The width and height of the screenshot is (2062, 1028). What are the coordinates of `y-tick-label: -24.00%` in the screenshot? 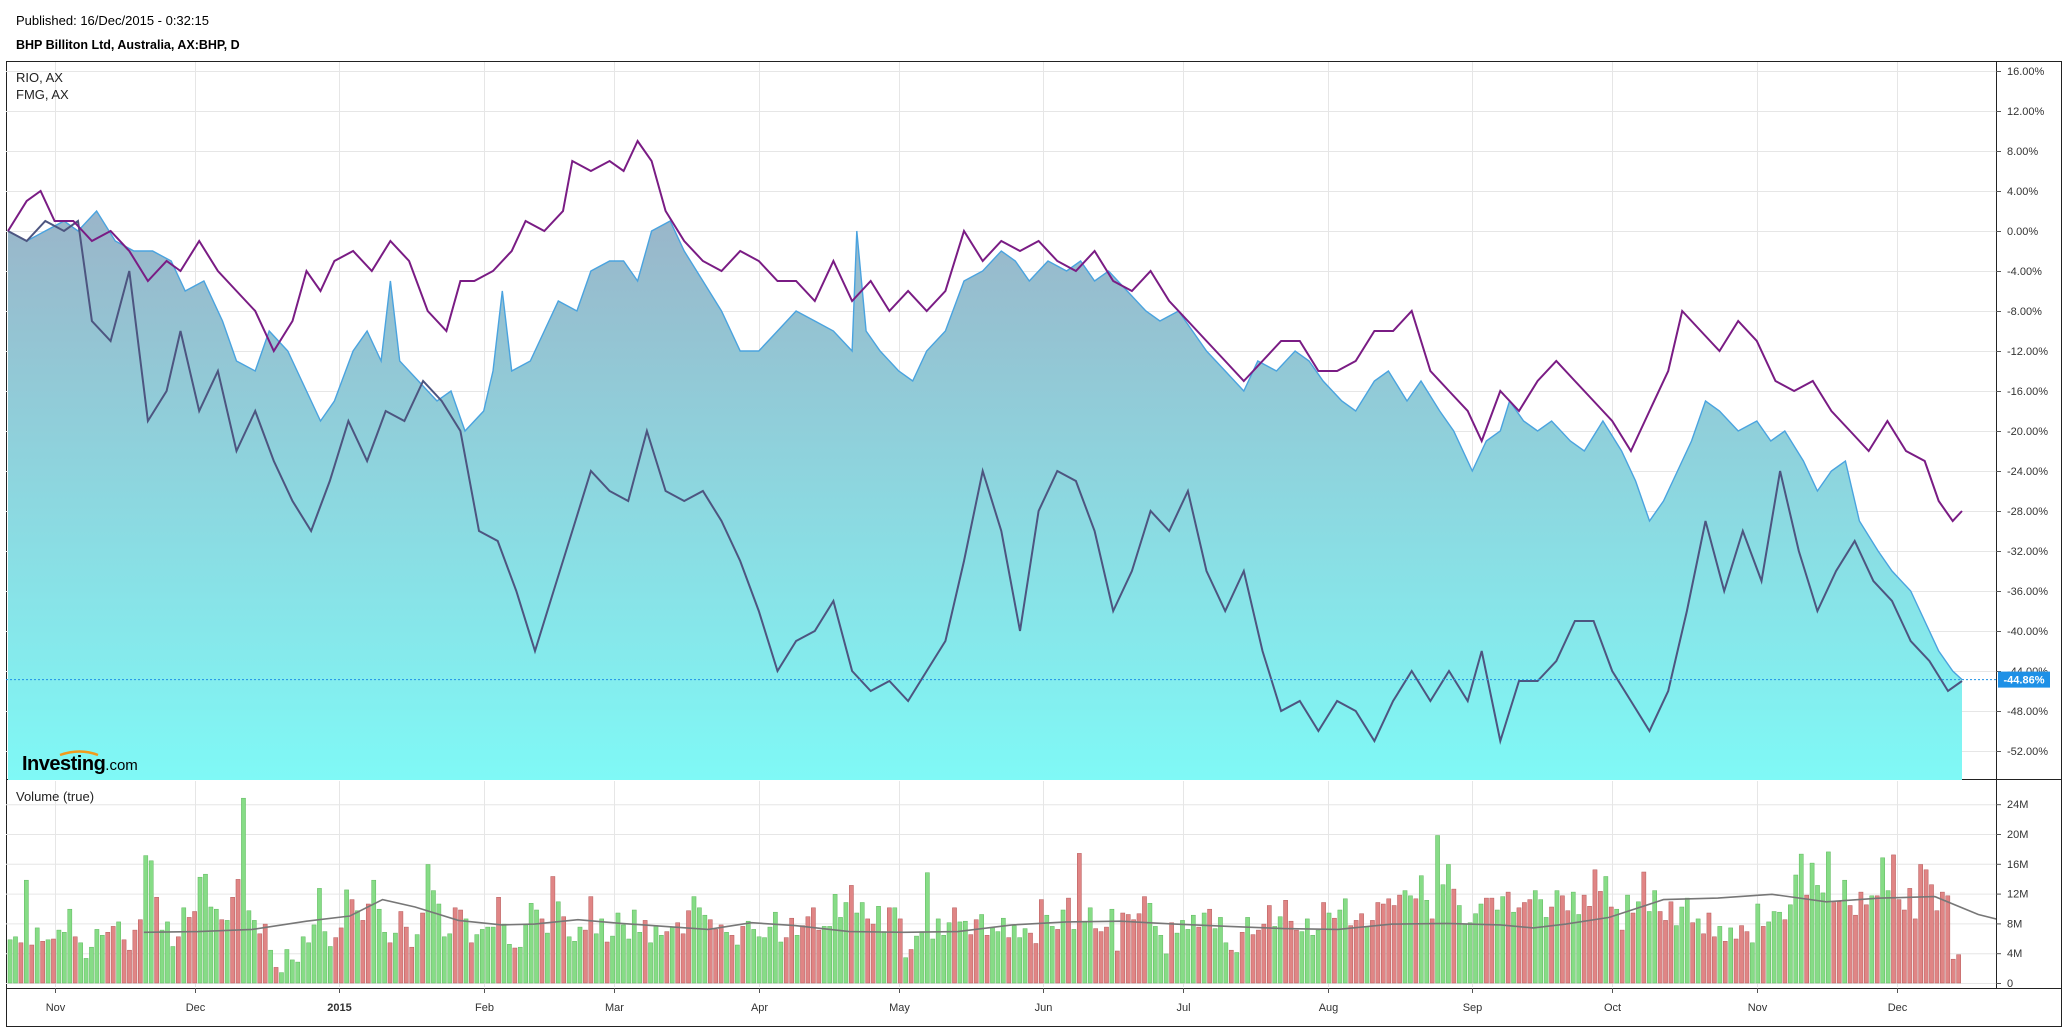 It's located at (2027, 472).